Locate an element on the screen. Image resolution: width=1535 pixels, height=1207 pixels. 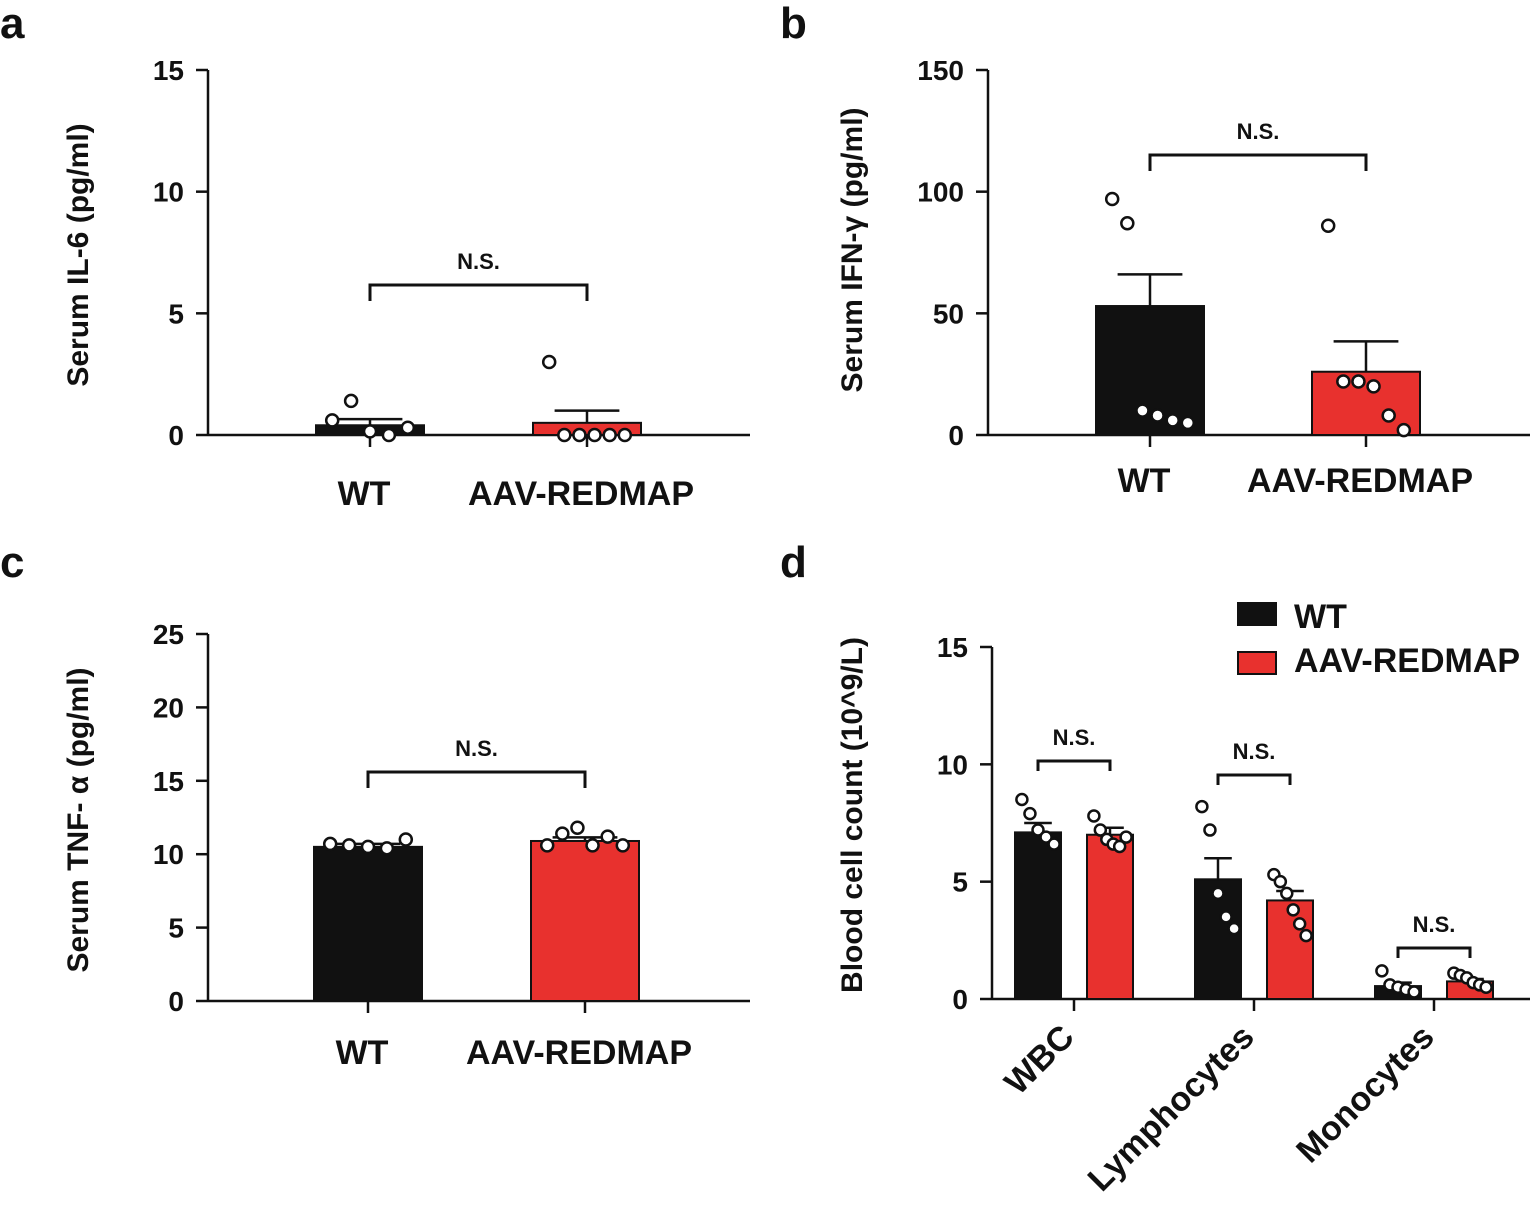
y-tick-label: 150 is located at coordinates (940, 70).